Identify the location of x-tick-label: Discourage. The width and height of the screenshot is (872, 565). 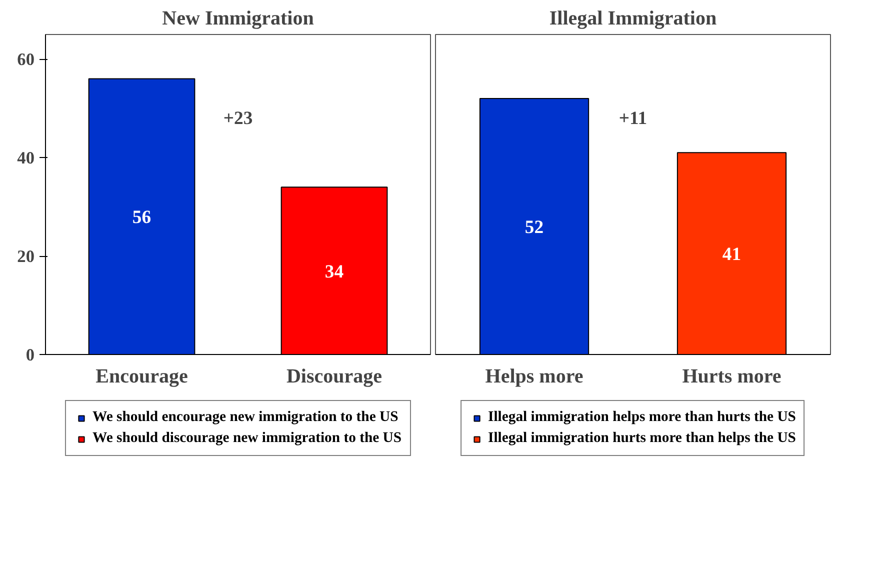
(334, 377).